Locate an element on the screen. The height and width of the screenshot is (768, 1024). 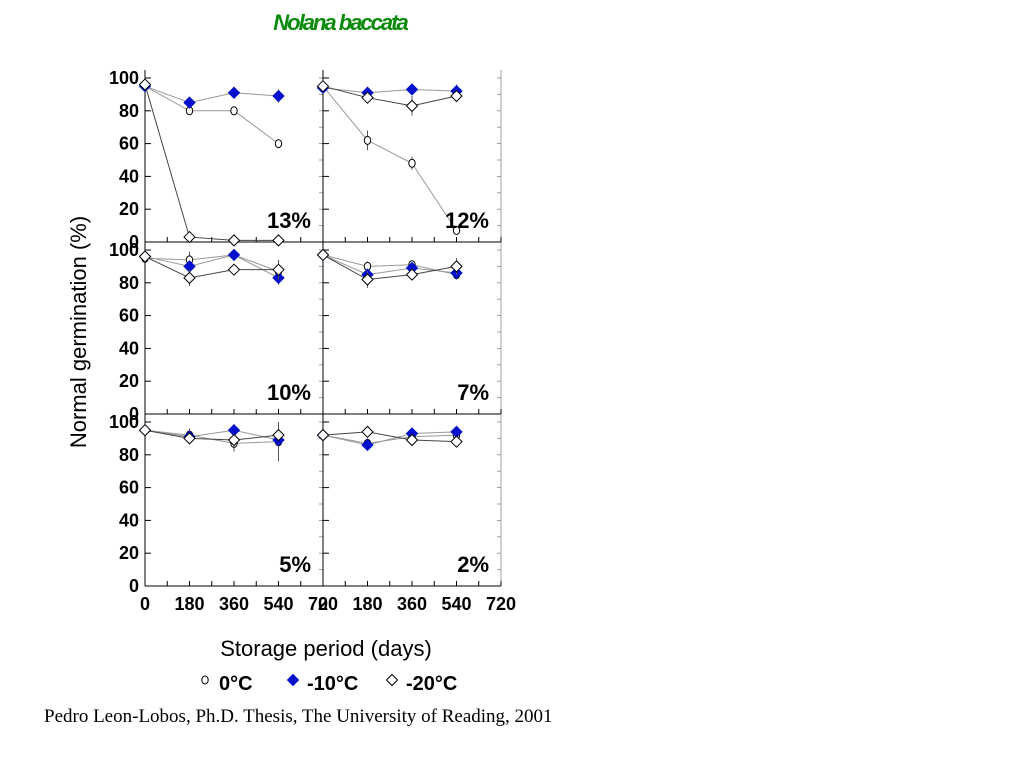
panel-moisture-label: 5% is located at coordinates (295, 564).